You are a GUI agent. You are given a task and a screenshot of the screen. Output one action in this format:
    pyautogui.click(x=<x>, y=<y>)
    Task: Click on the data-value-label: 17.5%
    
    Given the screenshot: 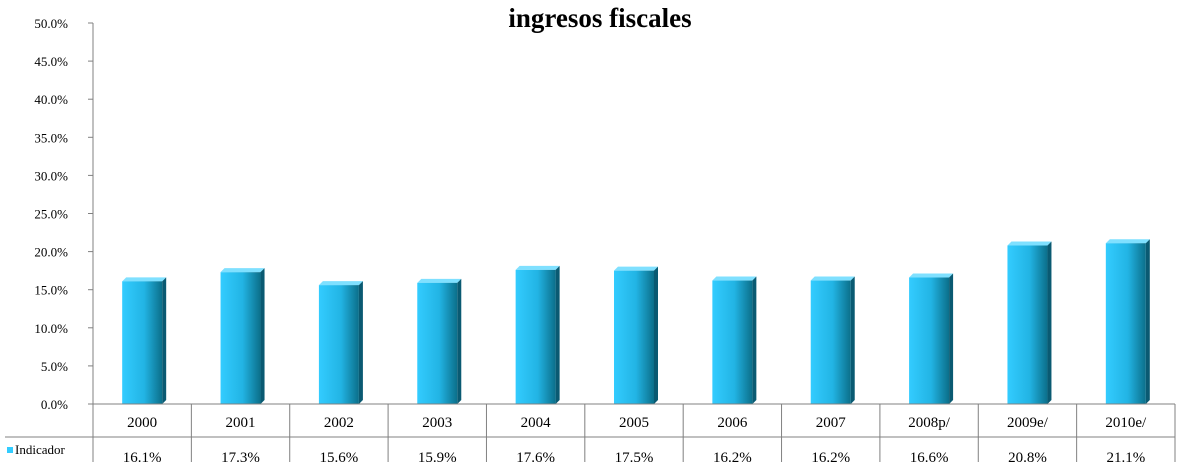 What is the action you would take?
    pyautogui.click(x=634, y=456)
    